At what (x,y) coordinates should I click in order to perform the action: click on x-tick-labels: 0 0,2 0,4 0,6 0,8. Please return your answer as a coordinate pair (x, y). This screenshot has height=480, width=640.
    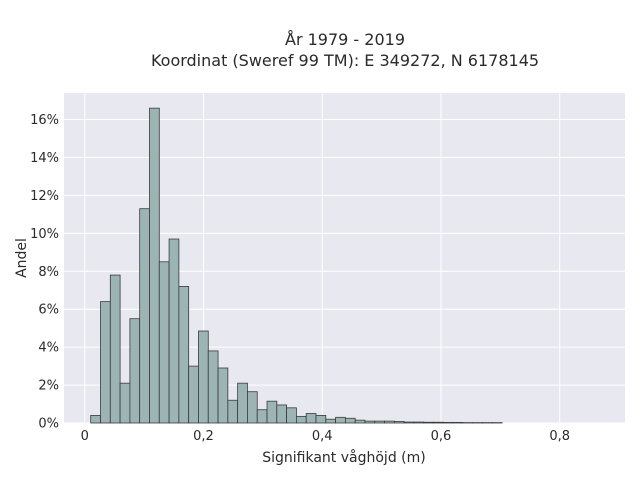
    Looking at the image, I should click on (325, 436).